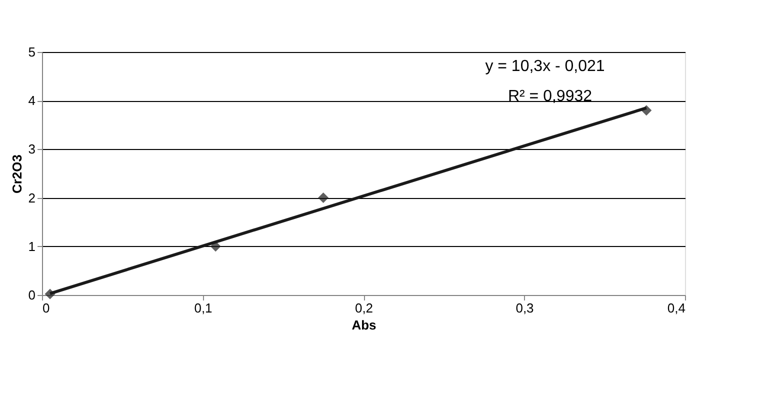 This screenshot has width=767, height=414. I want to click on x-tick-label: 0,3, so click(525, 308).